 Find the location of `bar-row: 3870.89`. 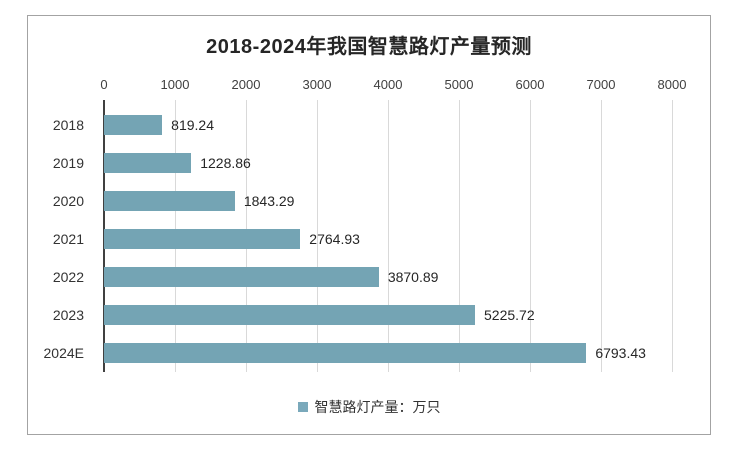

bar-row: 3870.89 is located at coordinates (388, 277).